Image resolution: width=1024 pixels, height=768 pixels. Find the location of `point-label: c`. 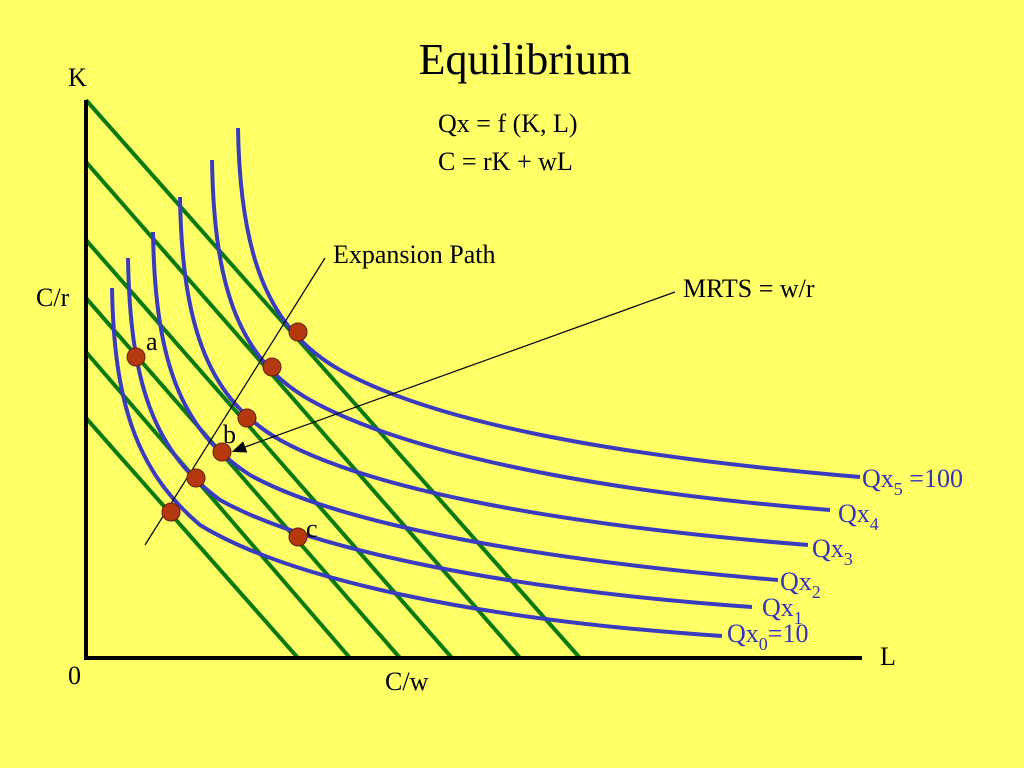

point-label: c is located at coordinates (312, 528).